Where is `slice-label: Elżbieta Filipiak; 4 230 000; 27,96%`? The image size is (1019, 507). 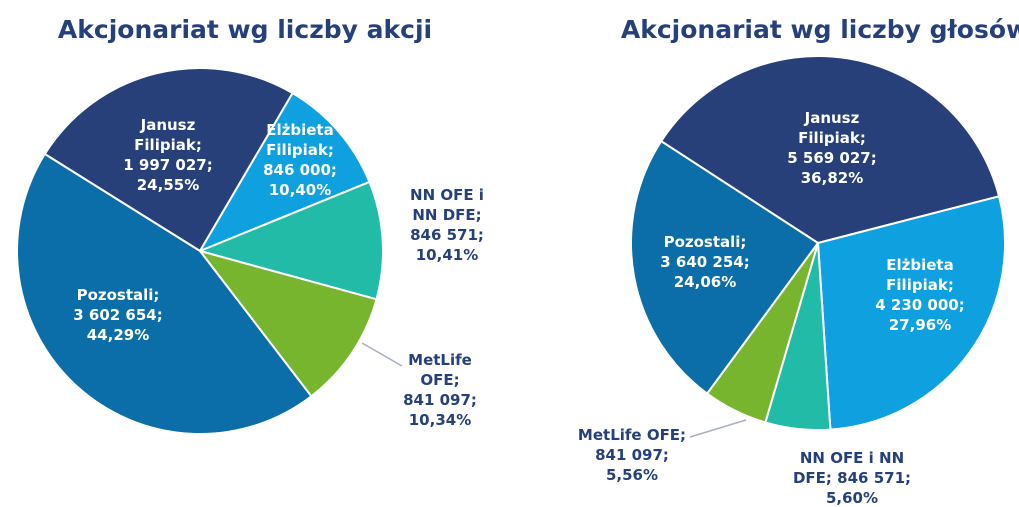 slice-label: Elżbieta Filipiak; 4 230 000; 27,96% is located at coordinates (920, 295).